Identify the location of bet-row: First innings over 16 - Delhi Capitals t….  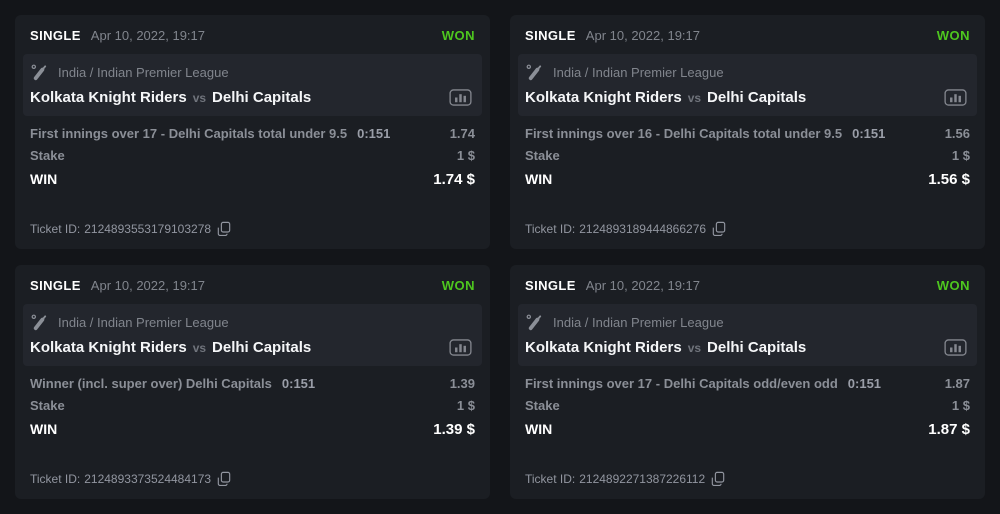
(747, 133).